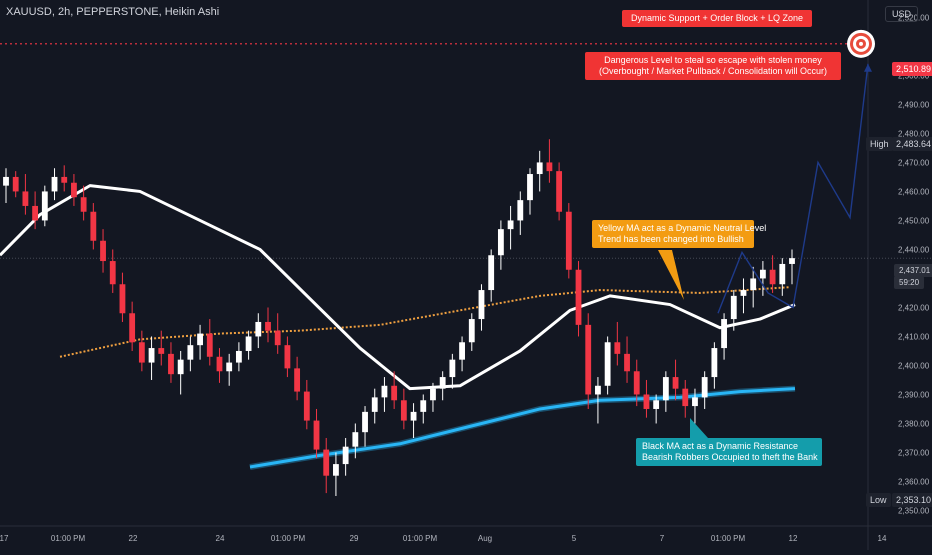 Image resolution: width=932 pixels, height=555 pixels. I want to click on price-tick-label: 2,460.00, so click(914, 191).